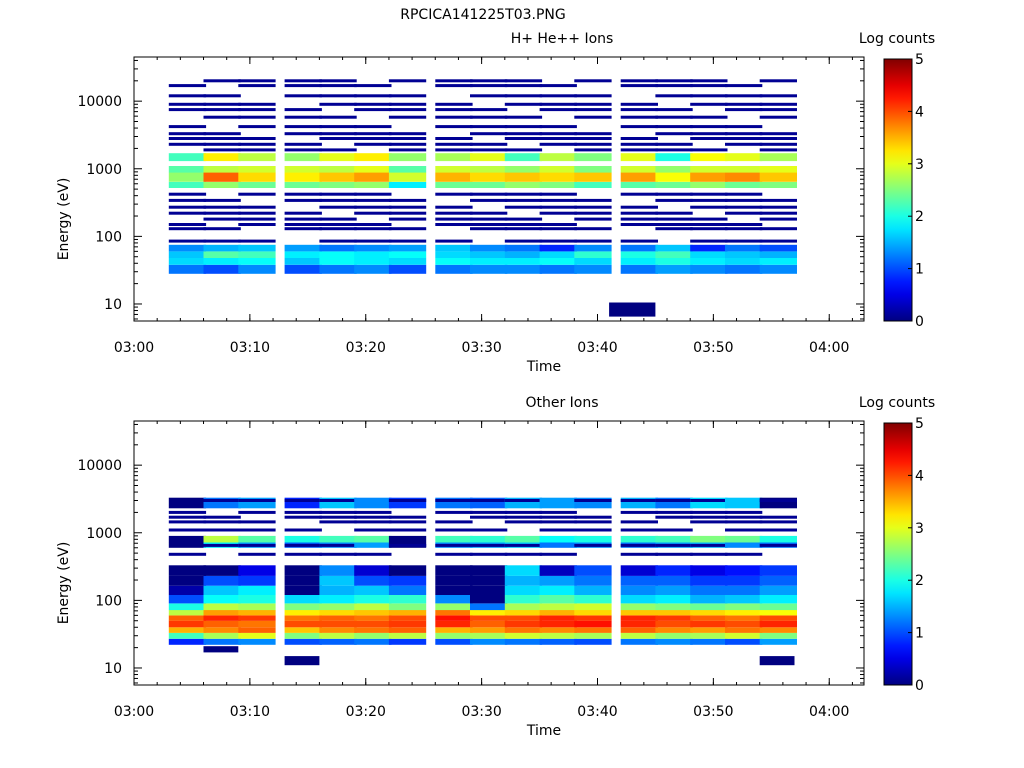 The height and width of the screenshot is (768, 1024). I want to click on cell-col2-band2, so click(257, 254).